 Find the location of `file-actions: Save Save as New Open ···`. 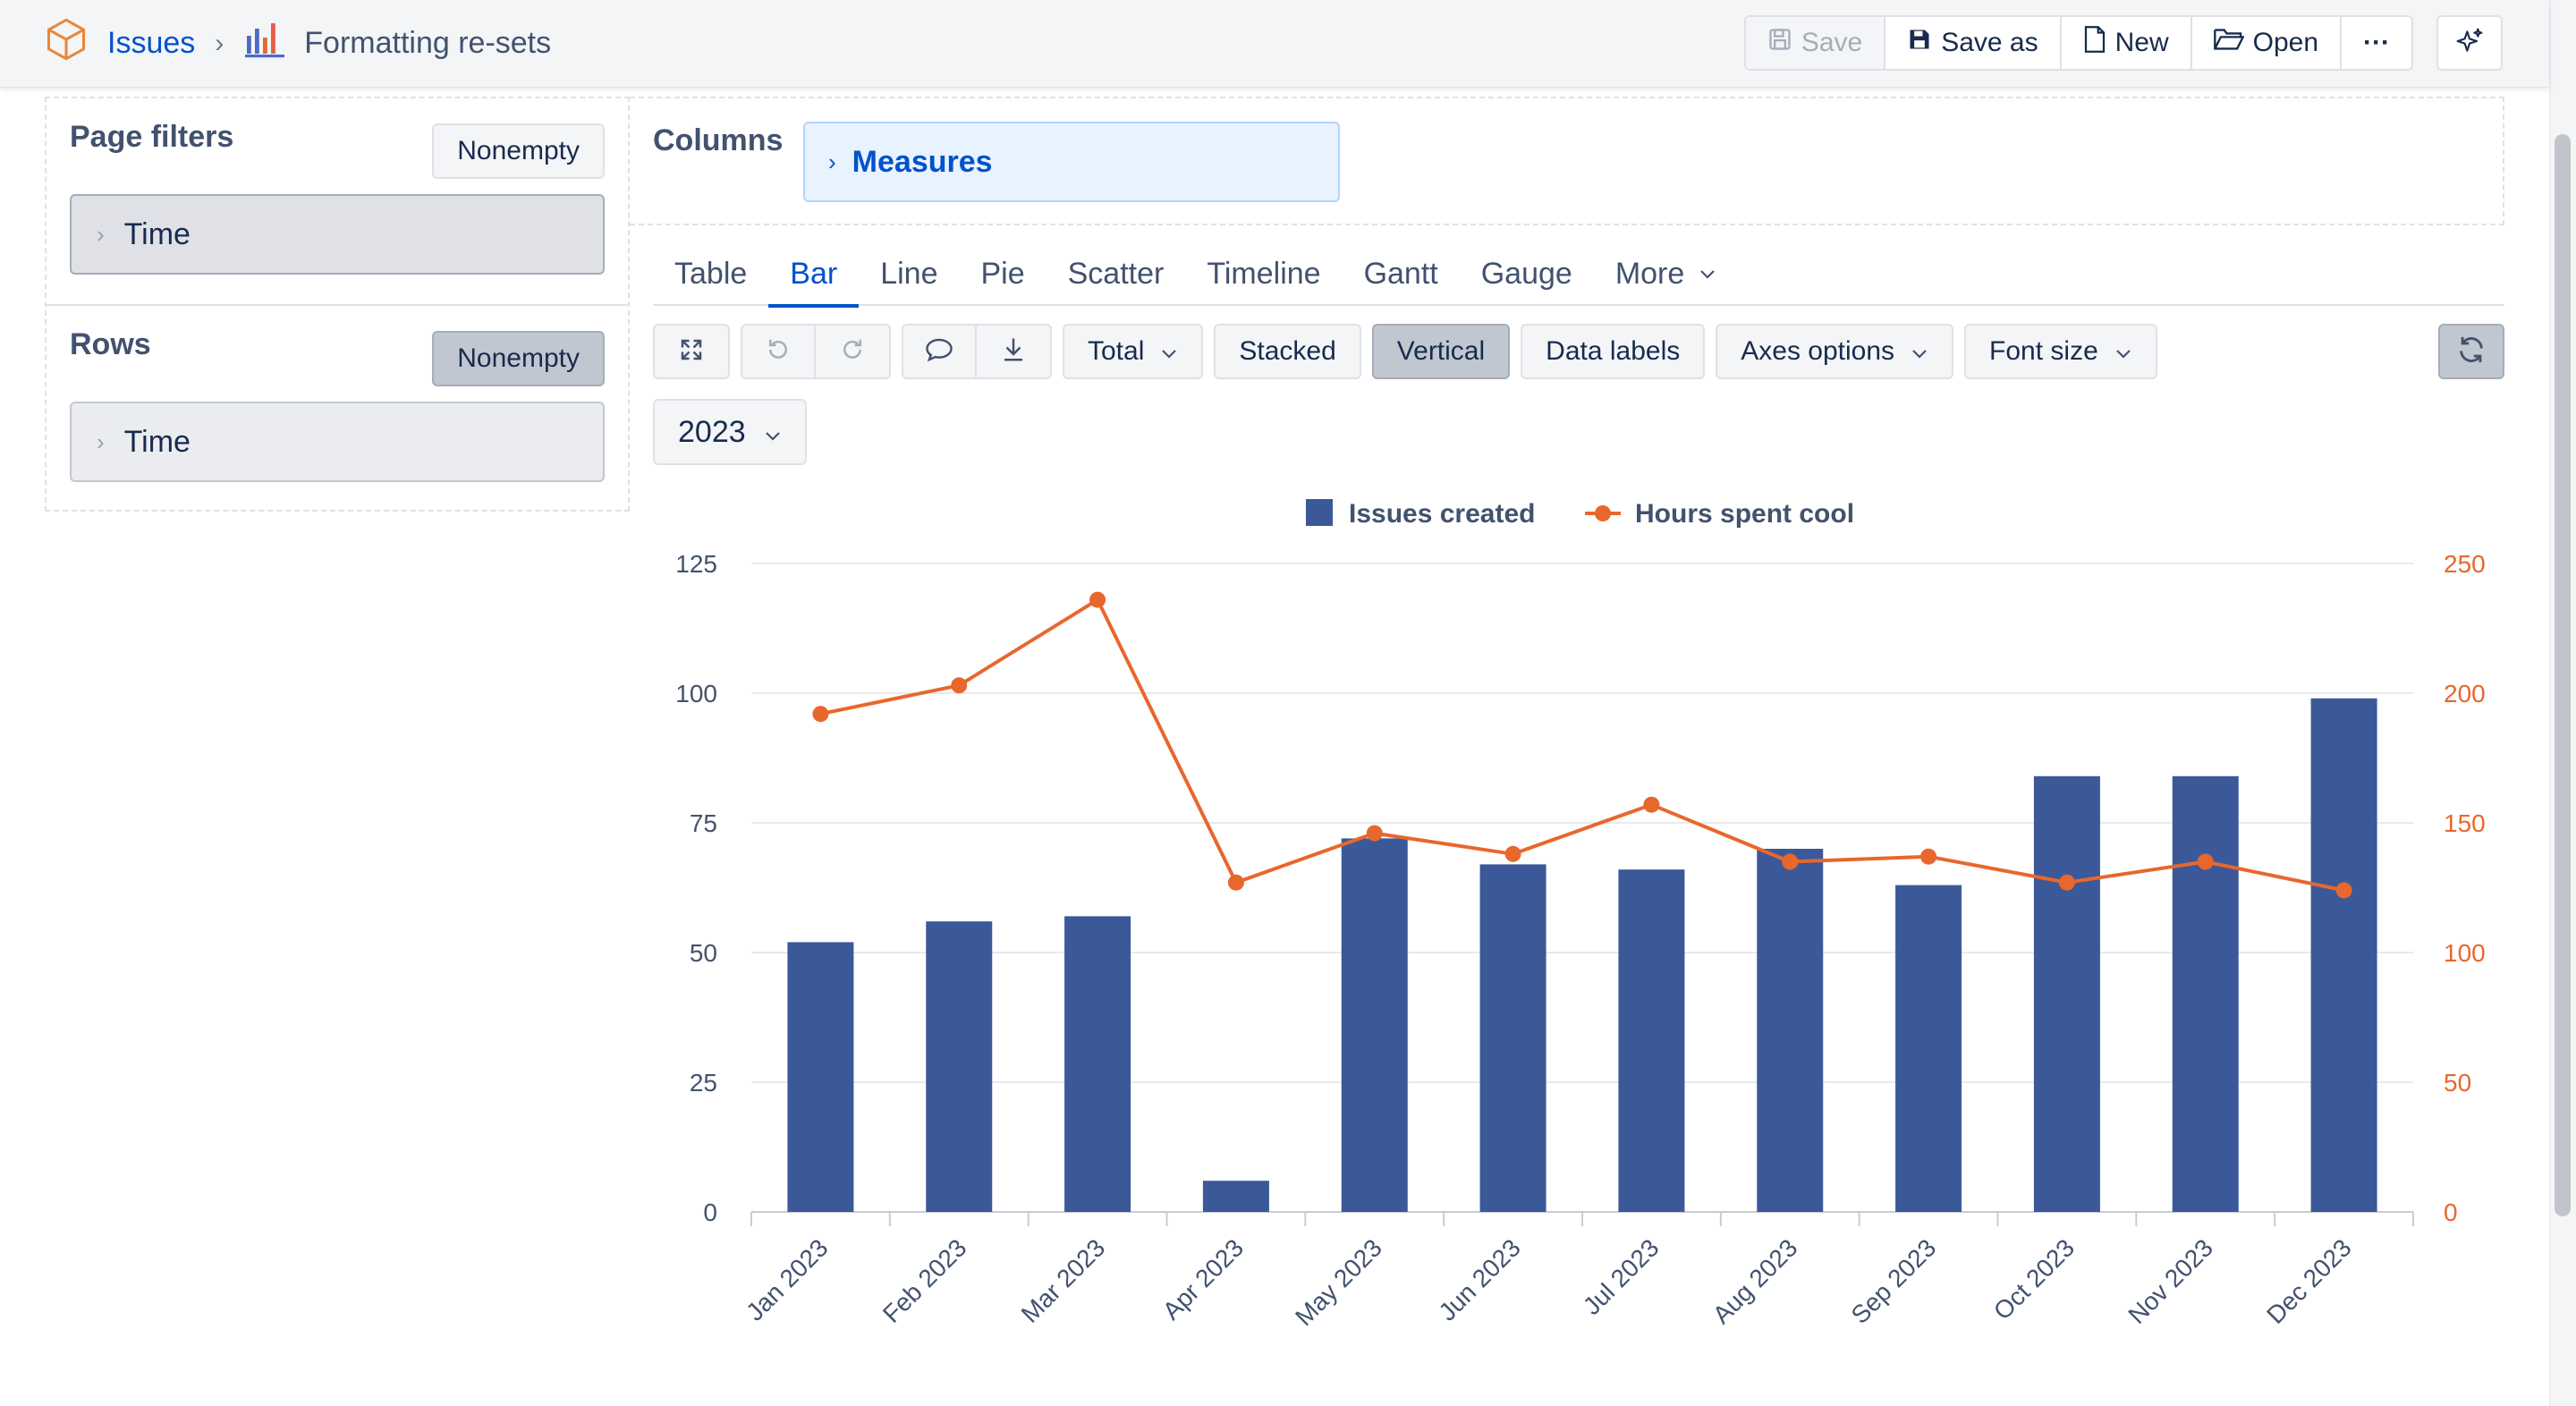

file-actions: Save Save as New Open ··· is located at coordinates (2078, 43).